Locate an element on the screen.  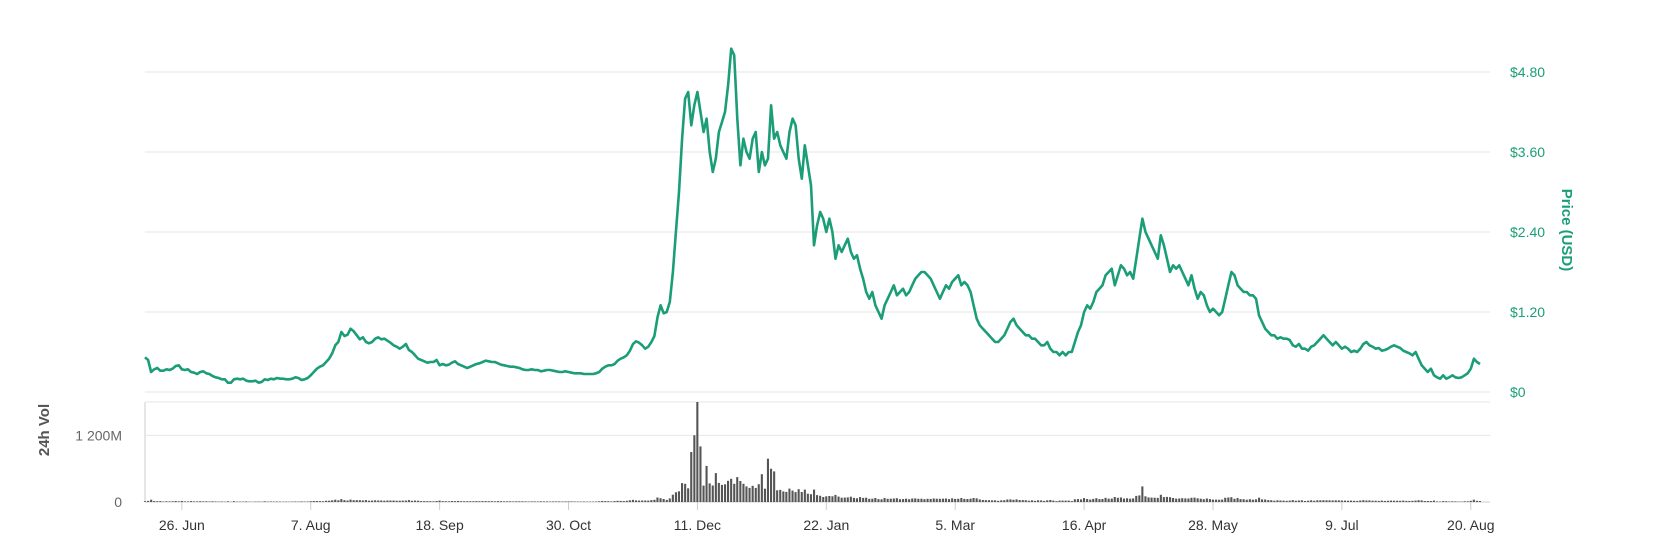
x-tick-label: 5. Mar is located at coordinates (955, 525).